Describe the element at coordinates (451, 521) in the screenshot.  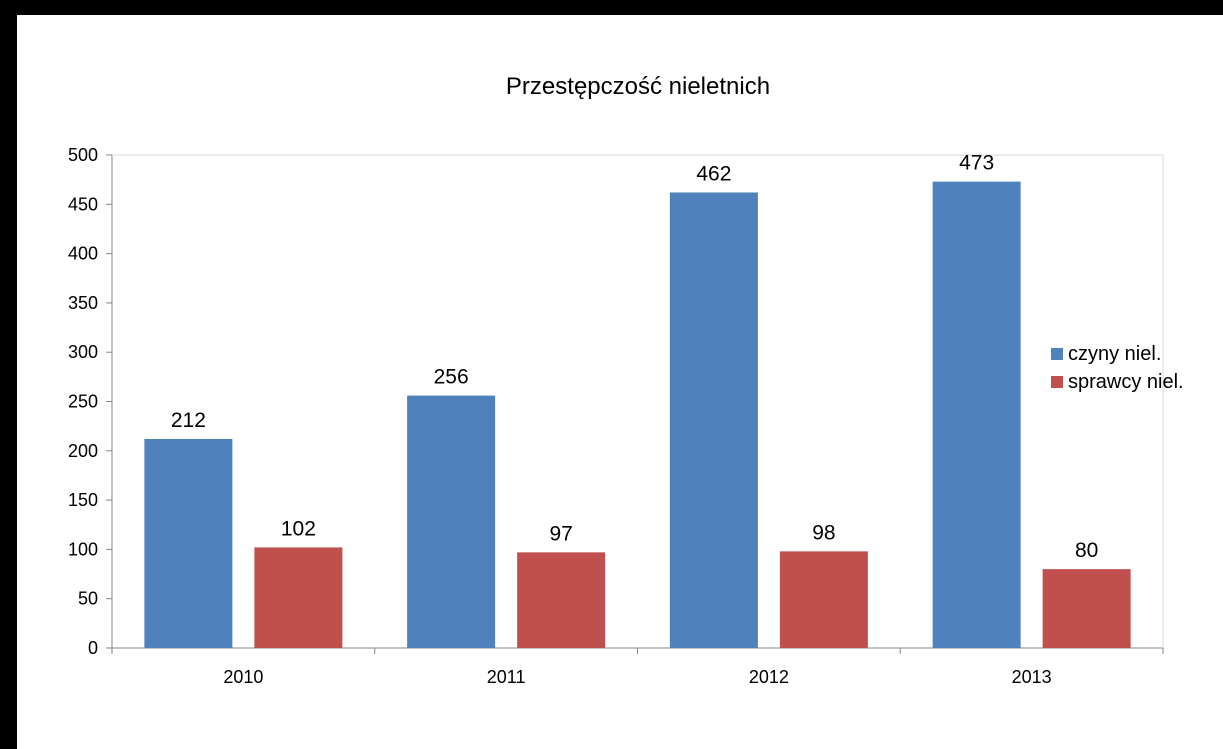
I see `bar-czyny-2011` at that location.